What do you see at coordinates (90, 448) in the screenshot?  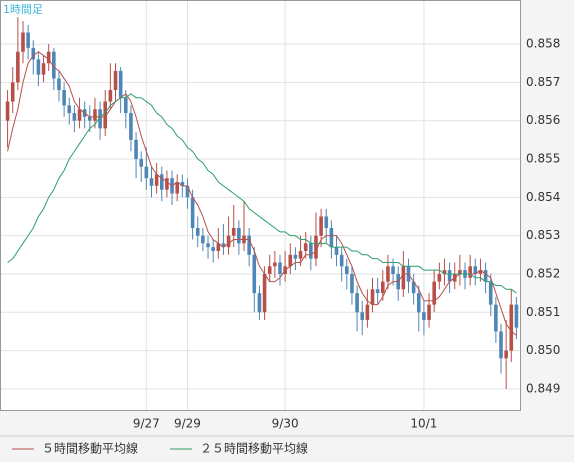 I see `legend-label: ５時間移動平均線` at bounding box center [90, 448].